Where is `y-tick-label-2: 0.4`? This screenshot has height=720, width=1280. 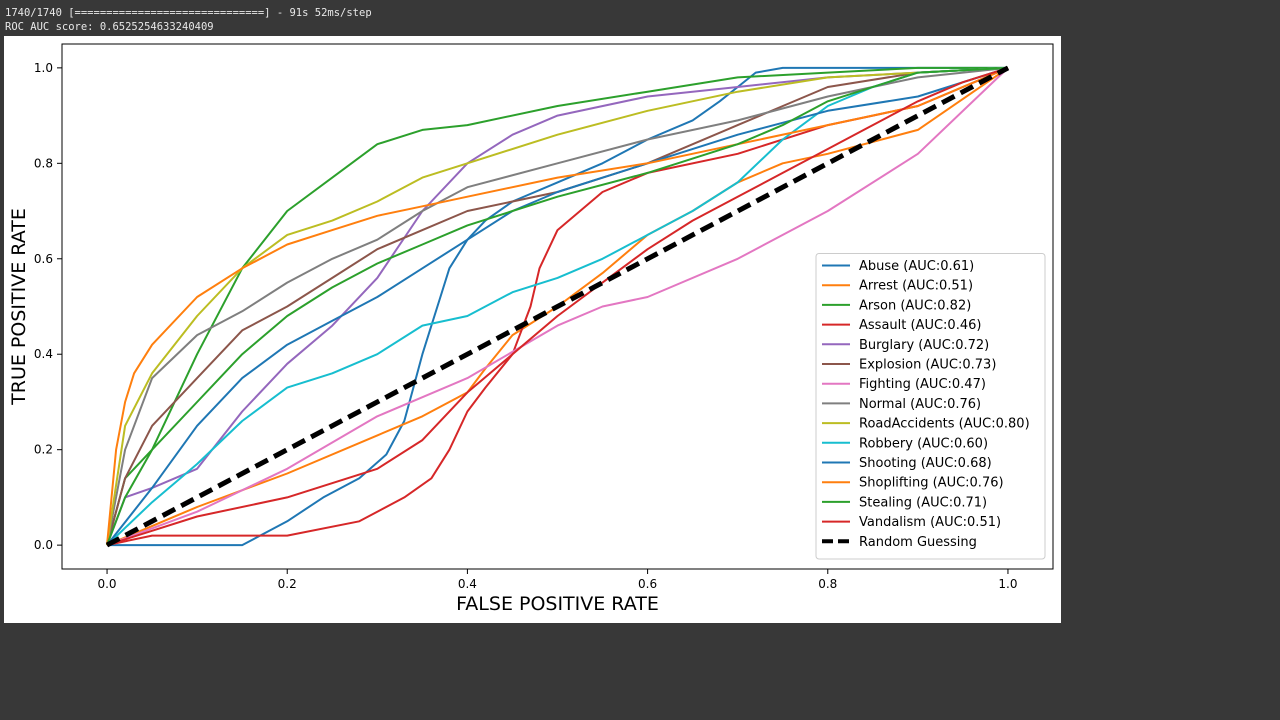
y-tick-label-2: 0.4 is located at coordinates (43, 354).